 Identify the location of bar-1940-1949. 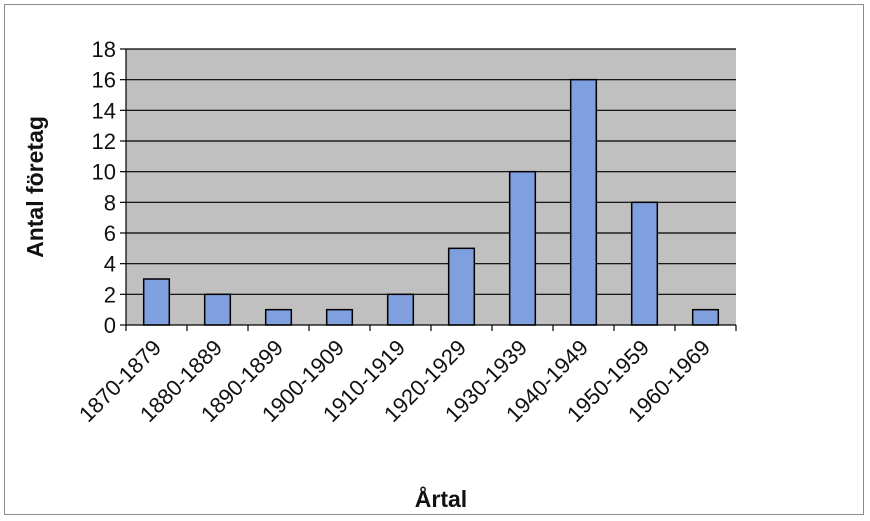
(583, 202).